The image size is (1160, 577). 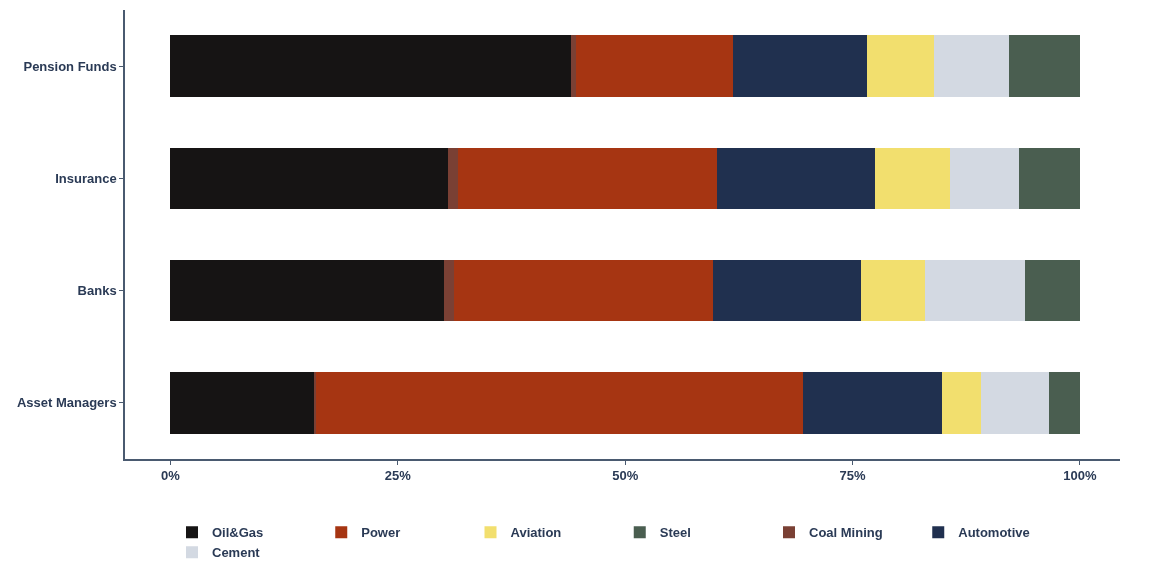 What do you see at coordinates (381, 533) in the screenshot?
I see `legend-label: Power` at bounding box center [381, 533].